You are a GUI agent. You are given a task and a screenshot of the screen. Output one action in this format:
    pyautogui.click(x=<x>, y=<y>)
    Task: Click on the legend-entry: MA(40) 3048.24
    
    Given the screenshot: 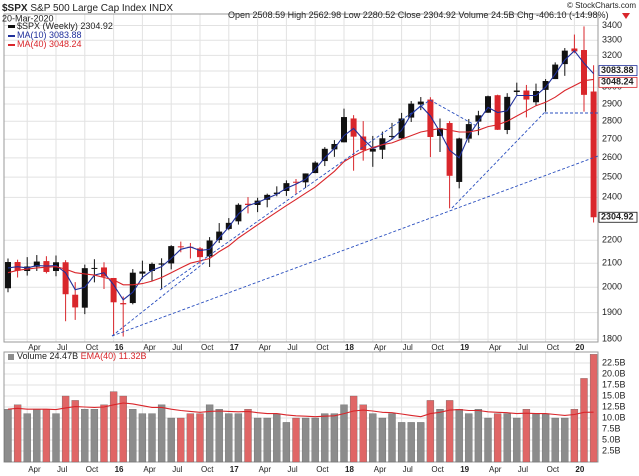 What is the action you would take?
    pyautogui.click(x=49, y=44)
    